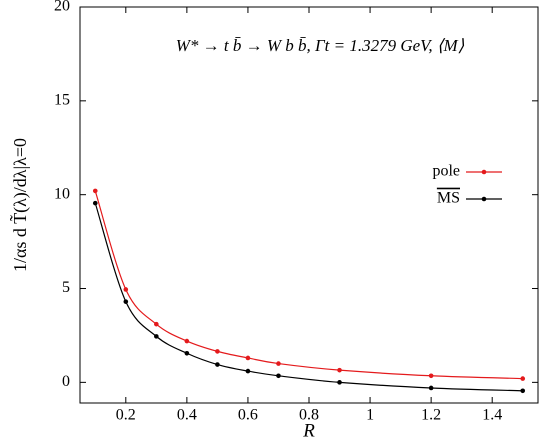 Image resolution: width=540 pixels, height=441 pixels. What do you see at coordinates (309, 415) in the screenshot?
I see `x-tick-label: 0.8` at bounding box center [309, 415].